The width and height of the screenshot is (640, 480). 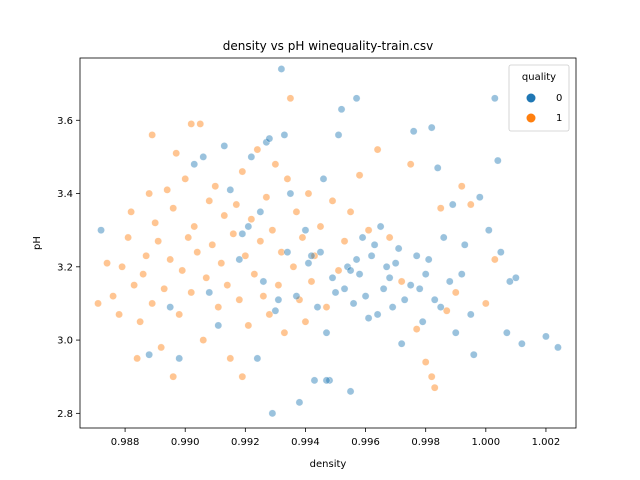 I want to click on legend: quality 0 1, so click(x=539, y=98).